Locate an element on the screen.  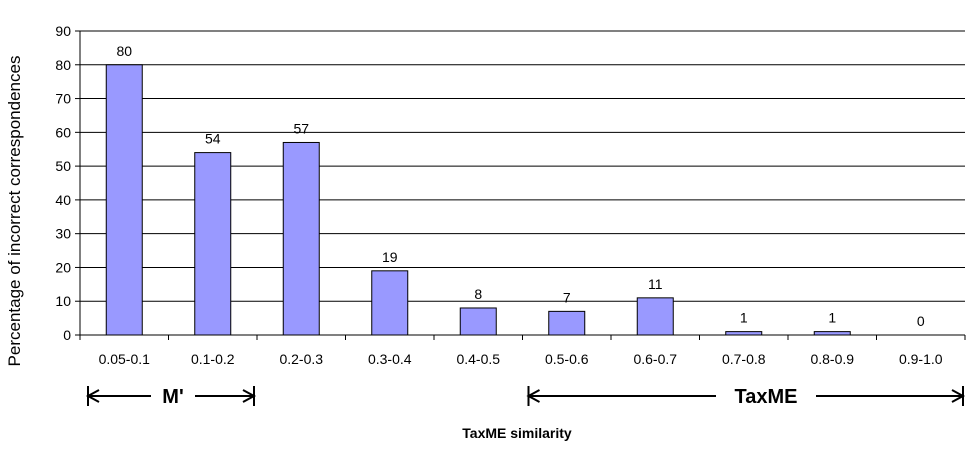
x-tick-label: 0.8-0.9 is located at coordinates (832, 359).